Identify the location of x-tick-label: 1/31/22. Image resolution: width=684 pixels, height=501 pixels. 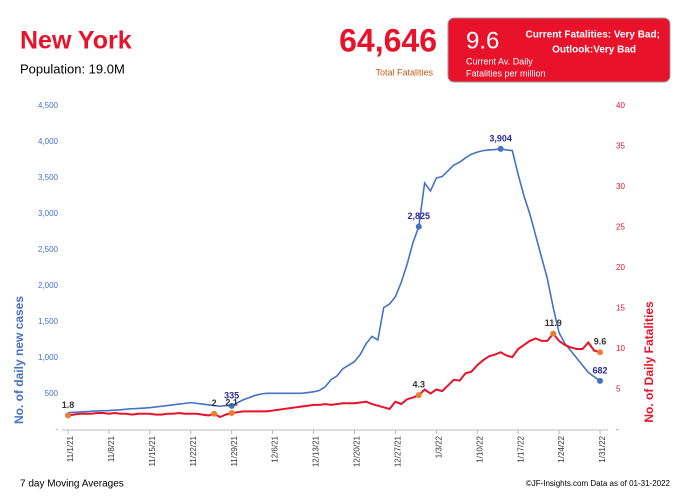
(602, 448).